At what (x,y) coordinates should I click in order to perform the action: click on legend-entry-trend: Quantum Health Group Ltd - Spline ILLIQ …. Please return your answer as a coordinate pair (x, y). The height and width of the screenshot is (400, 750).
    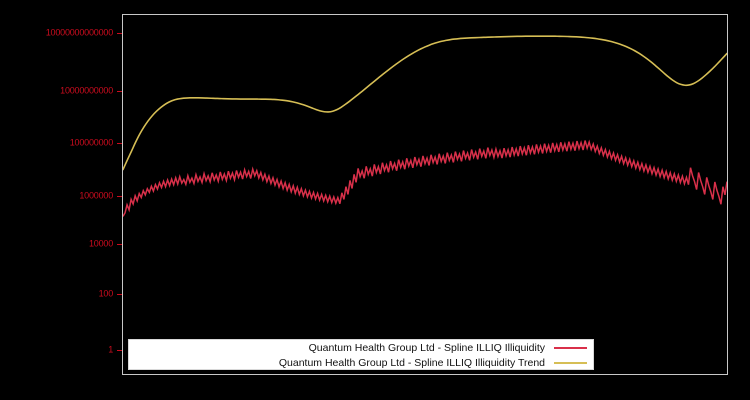
    Looking at the image, I should click on (361, 363).